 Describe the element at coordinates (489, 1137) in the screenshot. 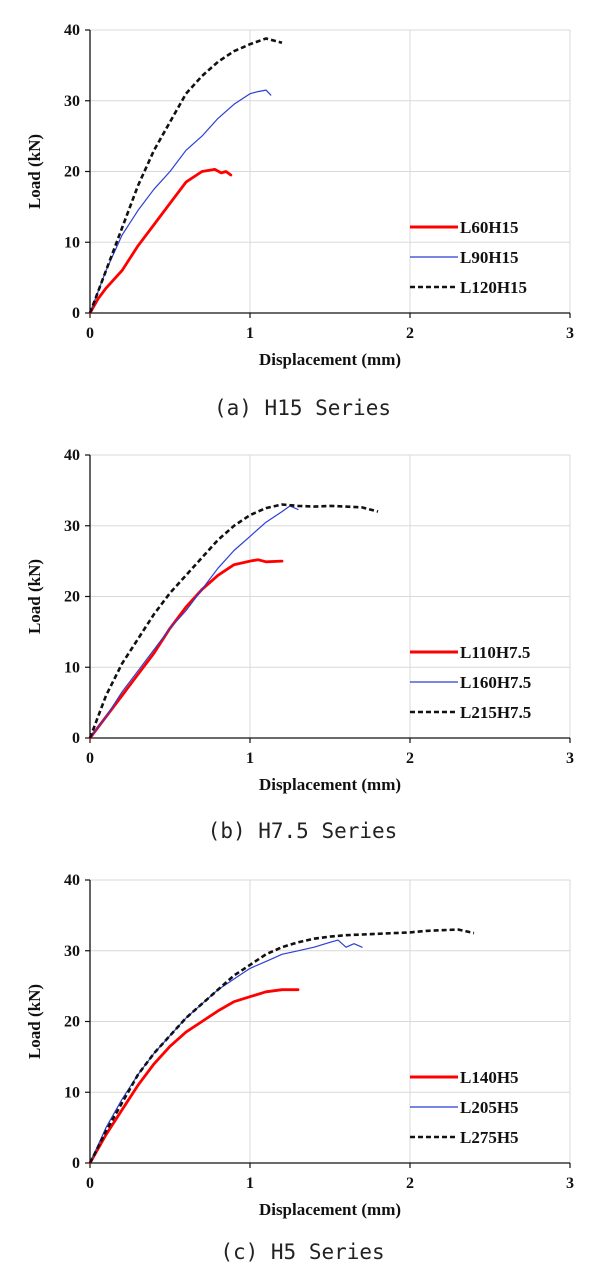

I see `legend-label: L275H5` at that location.